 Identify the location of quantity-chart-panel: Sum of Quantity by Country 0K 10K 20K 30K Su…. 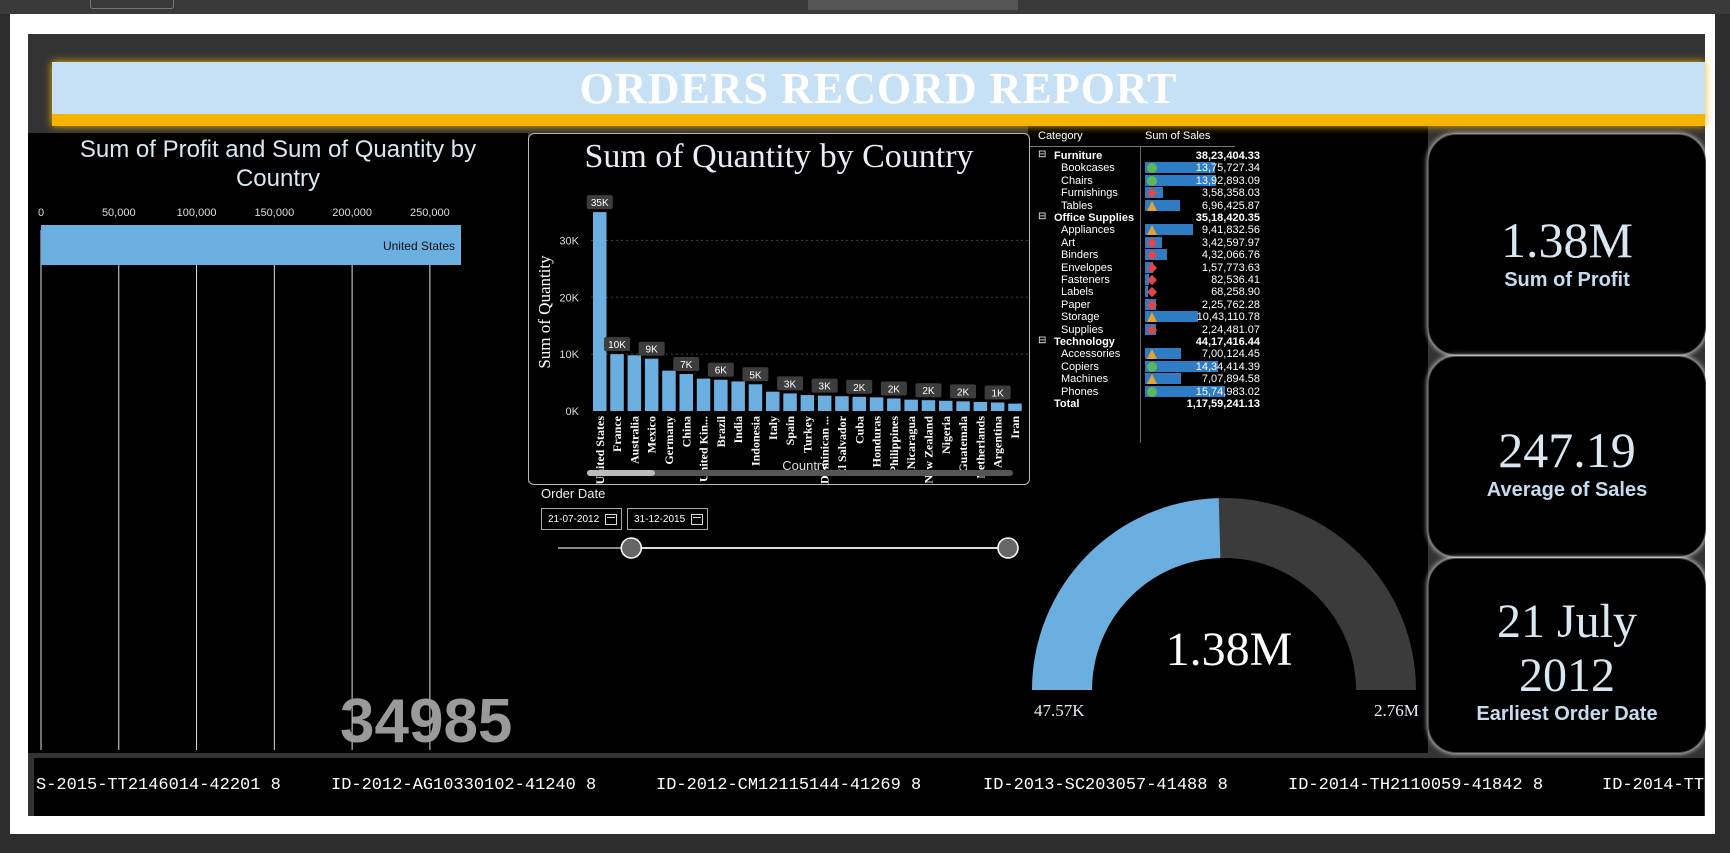
(779, 309).